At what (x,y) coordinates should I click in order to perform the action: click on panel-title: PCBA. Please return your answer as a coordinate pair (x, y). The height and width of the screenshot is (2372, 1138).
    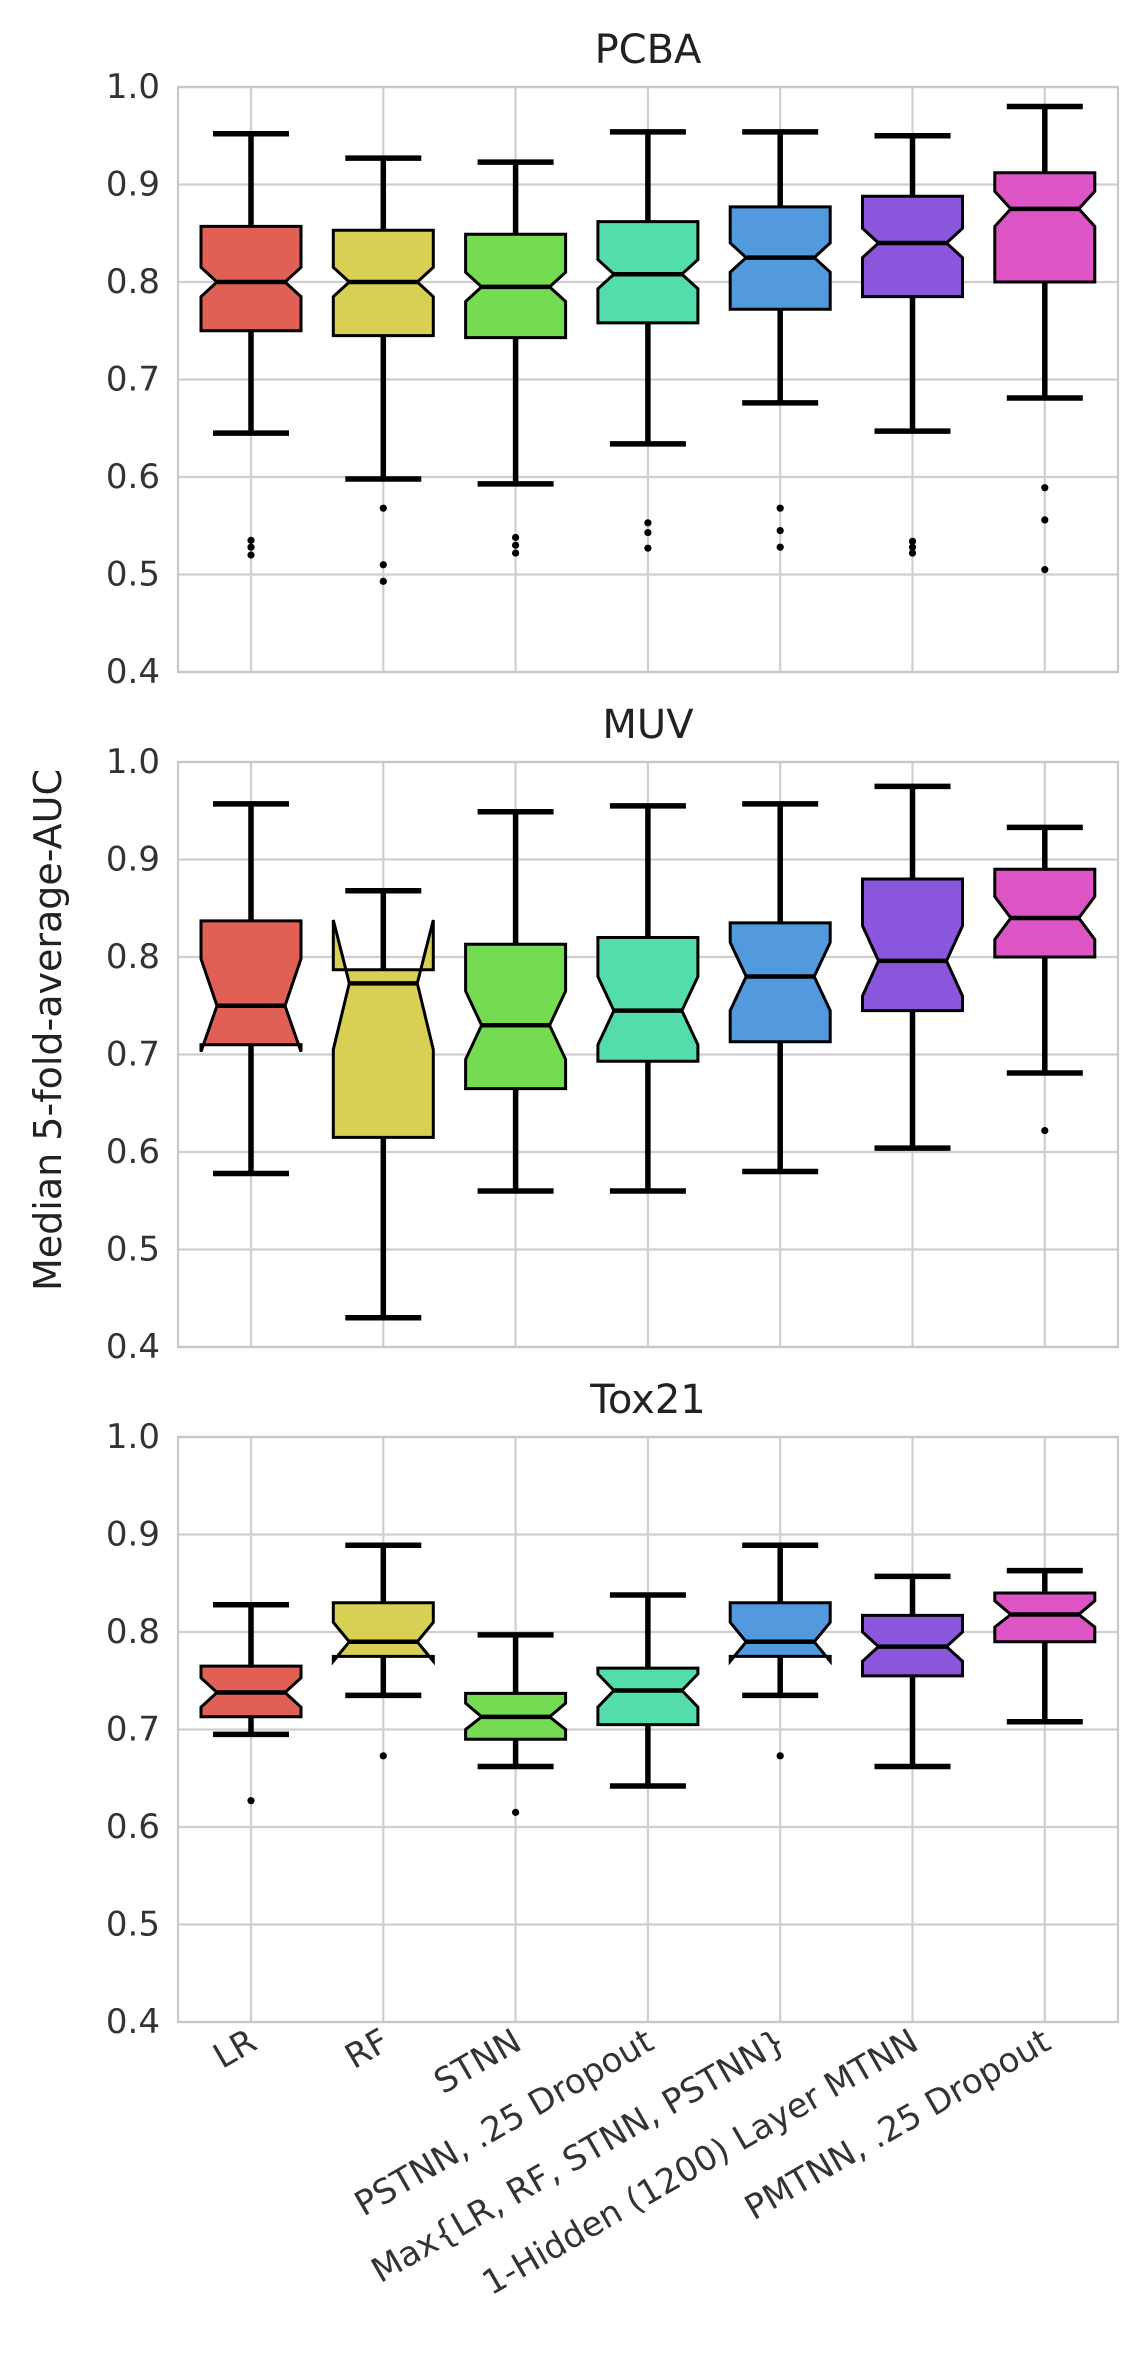
    Looking at the image, I should click on (648, 50).